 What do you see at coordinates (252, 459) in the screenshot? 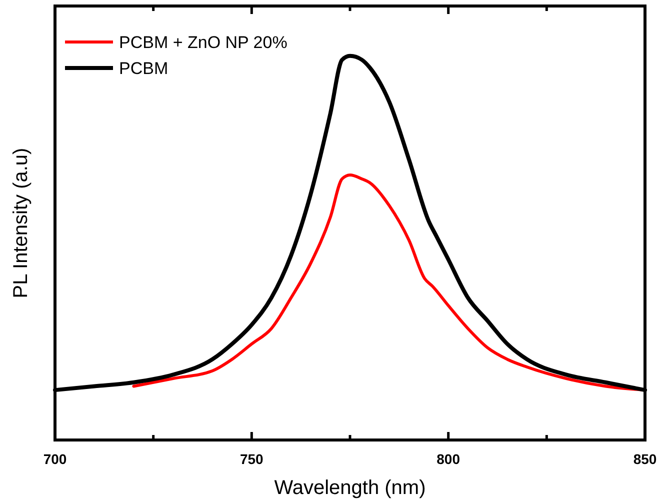
I see `x-tick-label: 750` at bounding box center [252, 459].